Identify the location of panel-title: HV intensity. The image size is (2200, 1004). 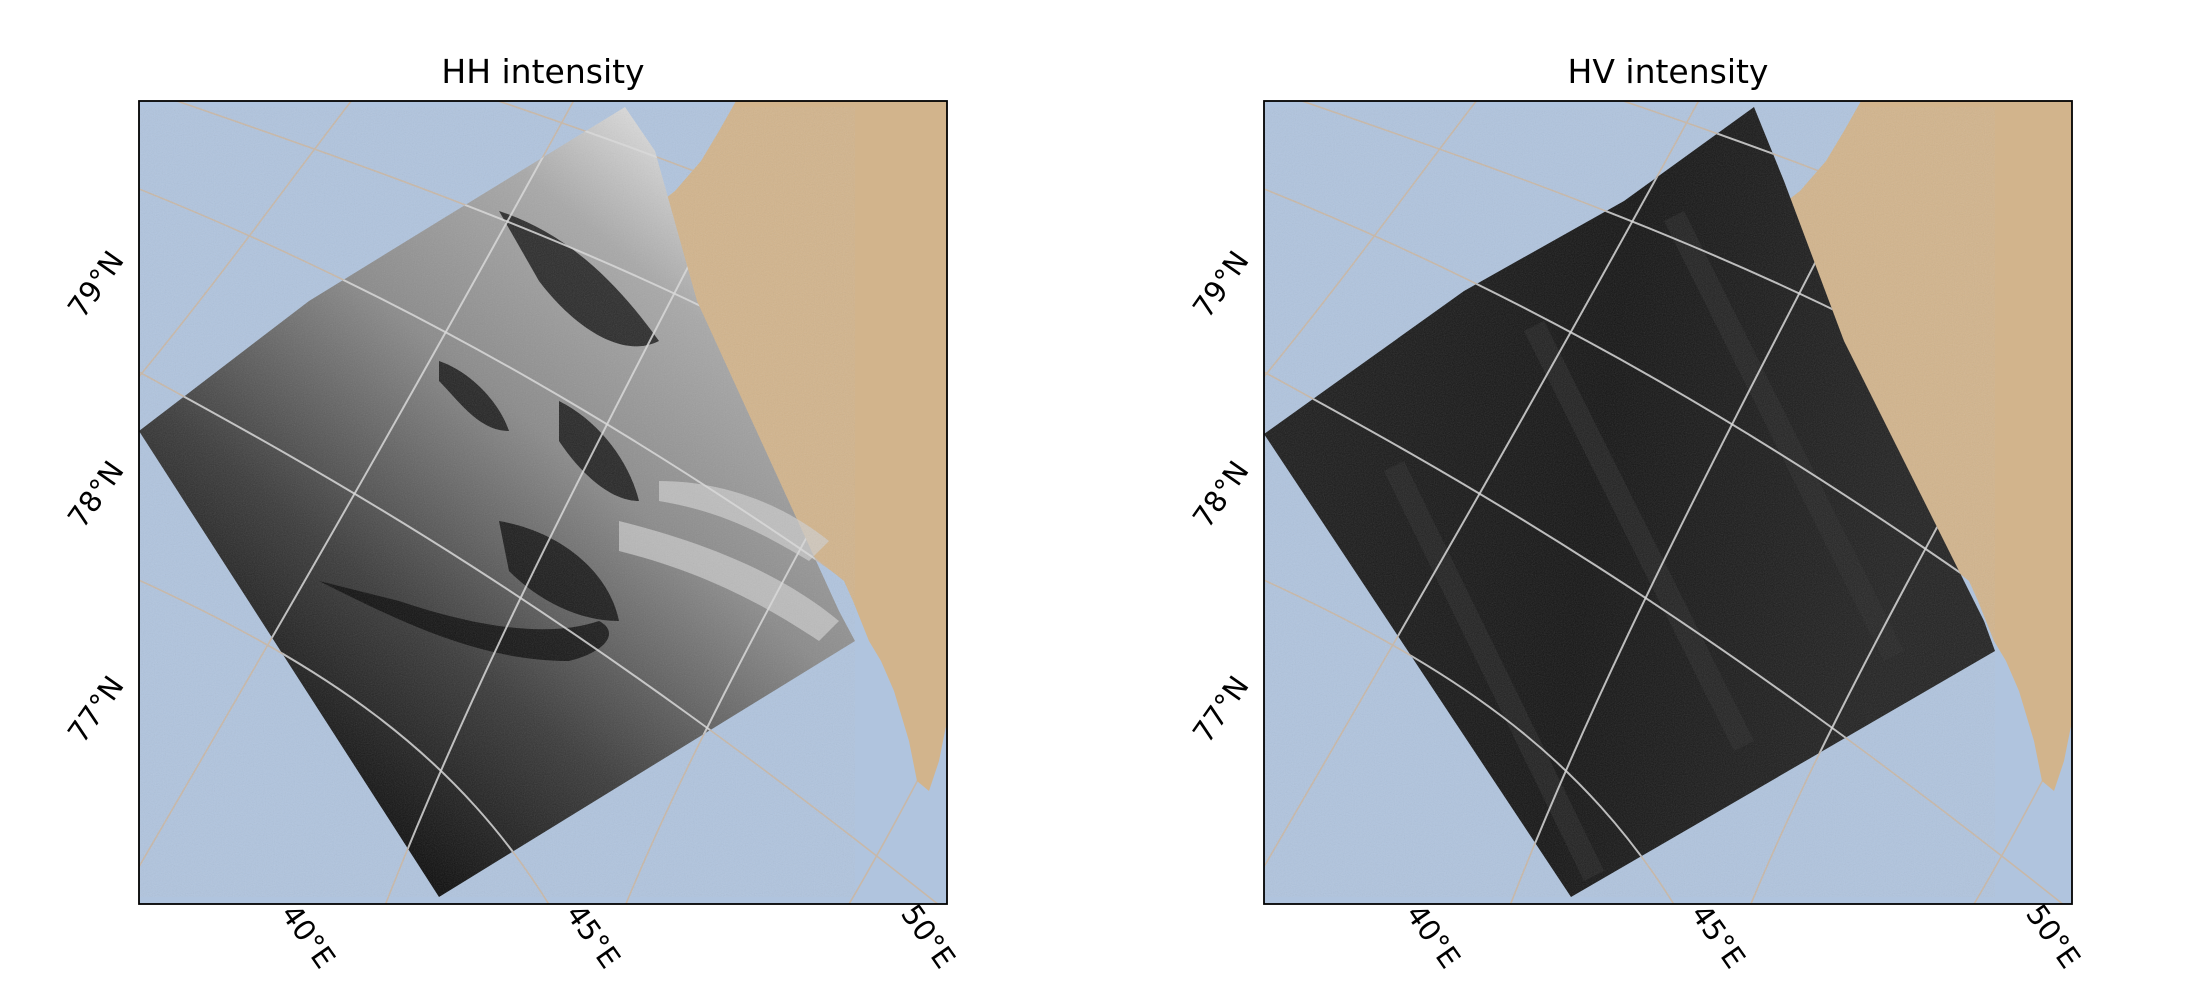
(1668, 71).